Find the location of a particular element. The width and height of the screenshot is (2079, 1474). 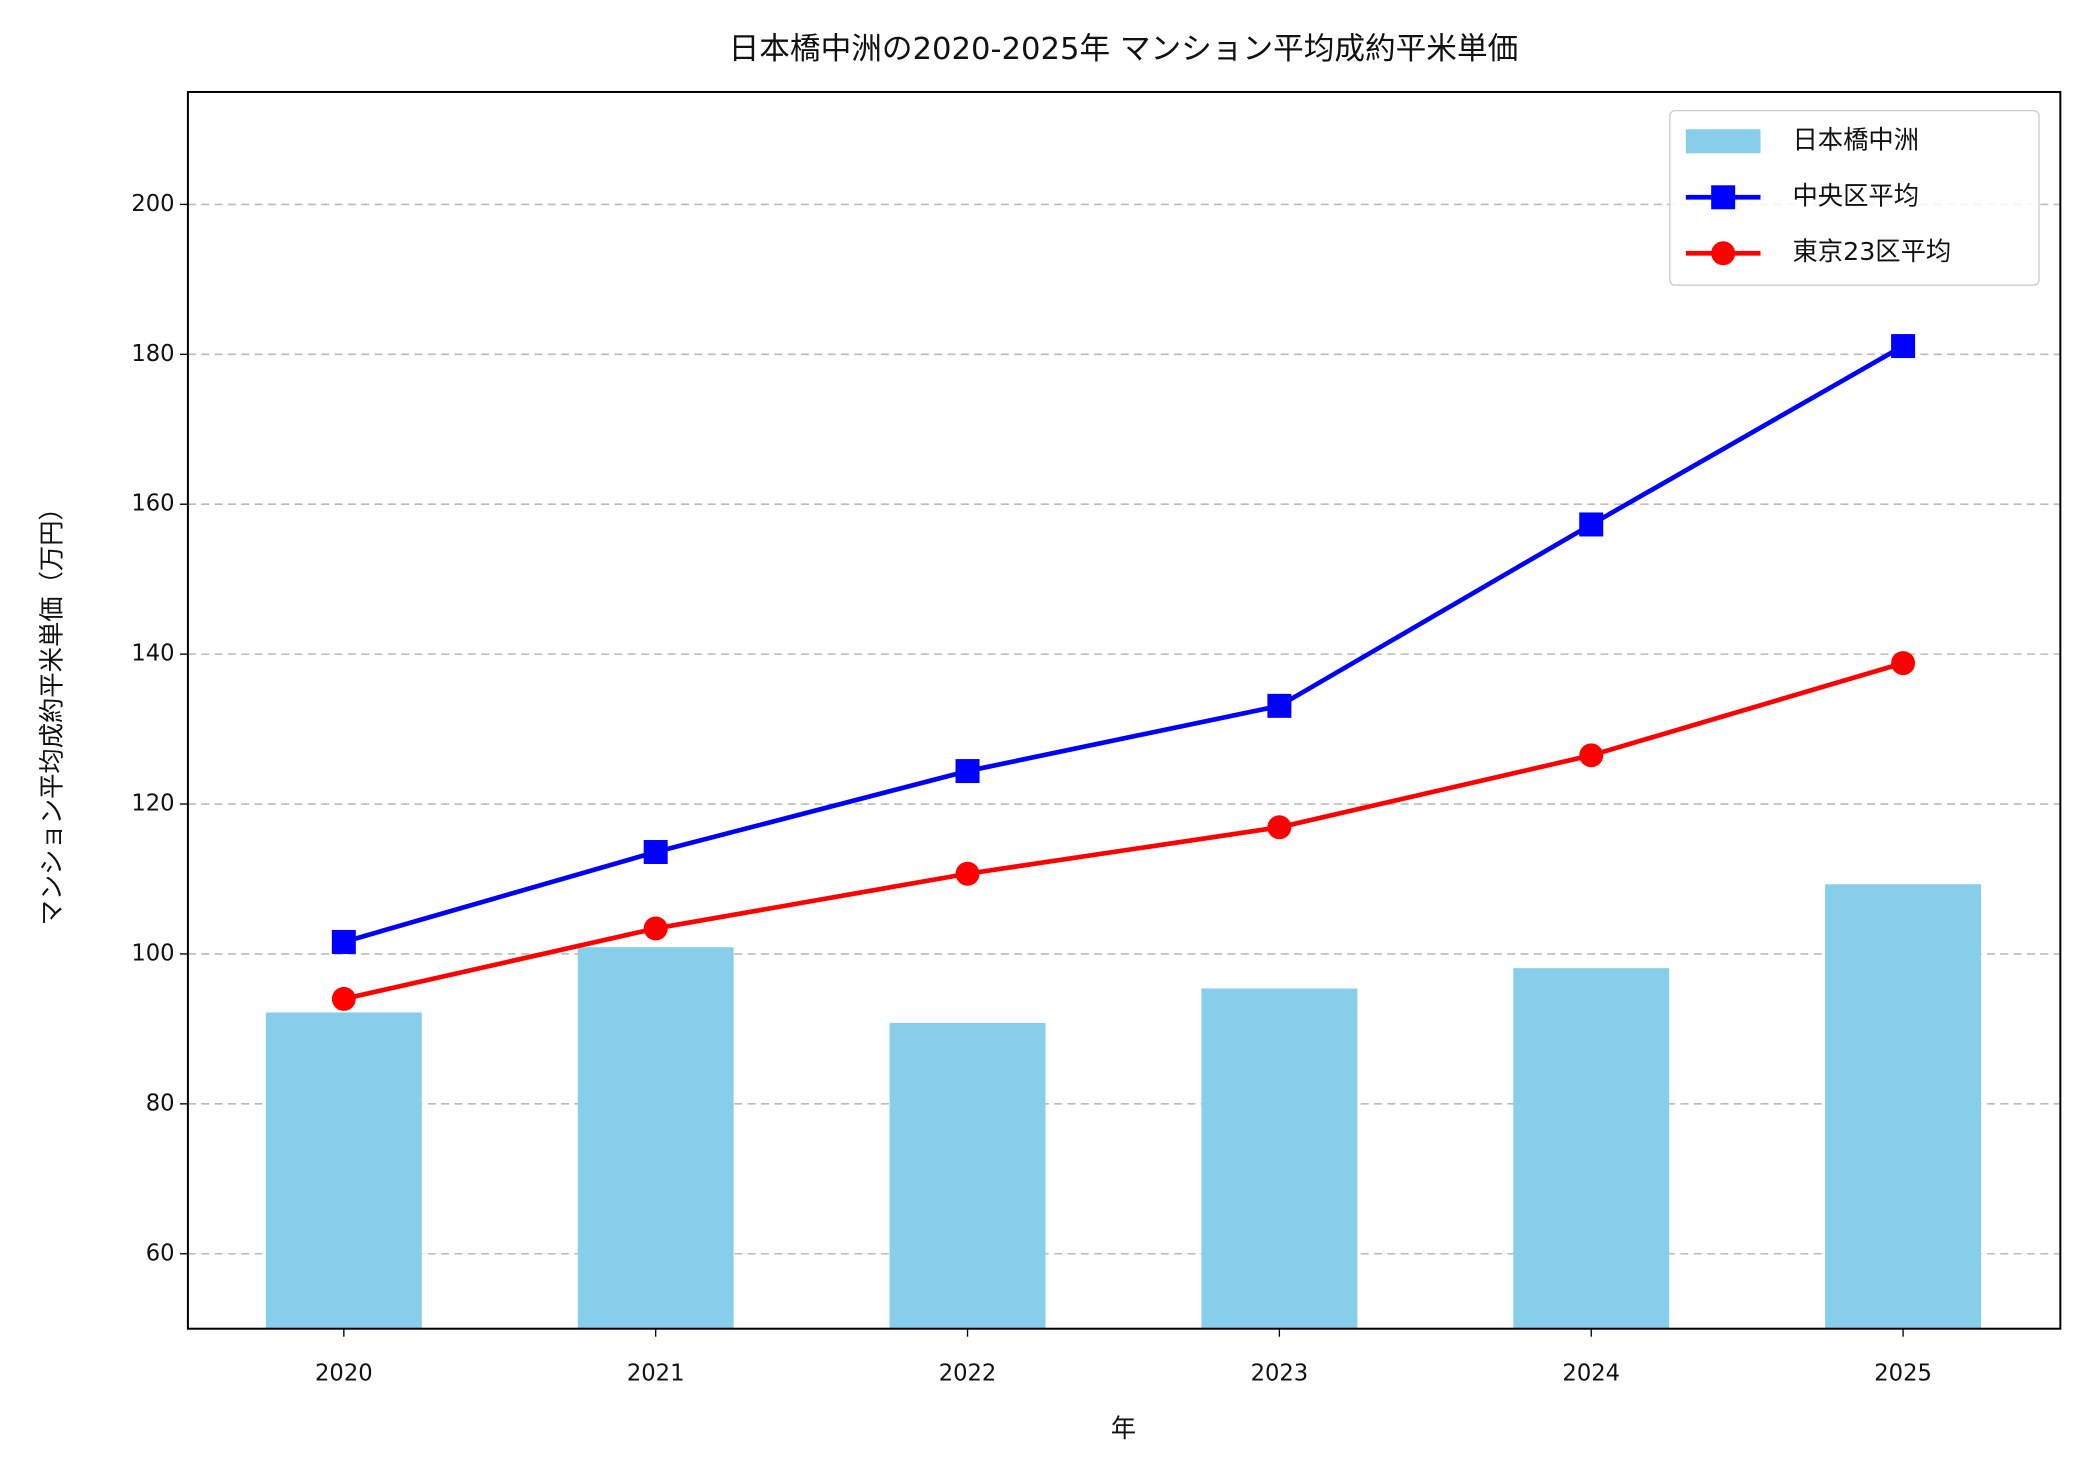

y-tick-label: 200 is located at coordinates (152, 204).